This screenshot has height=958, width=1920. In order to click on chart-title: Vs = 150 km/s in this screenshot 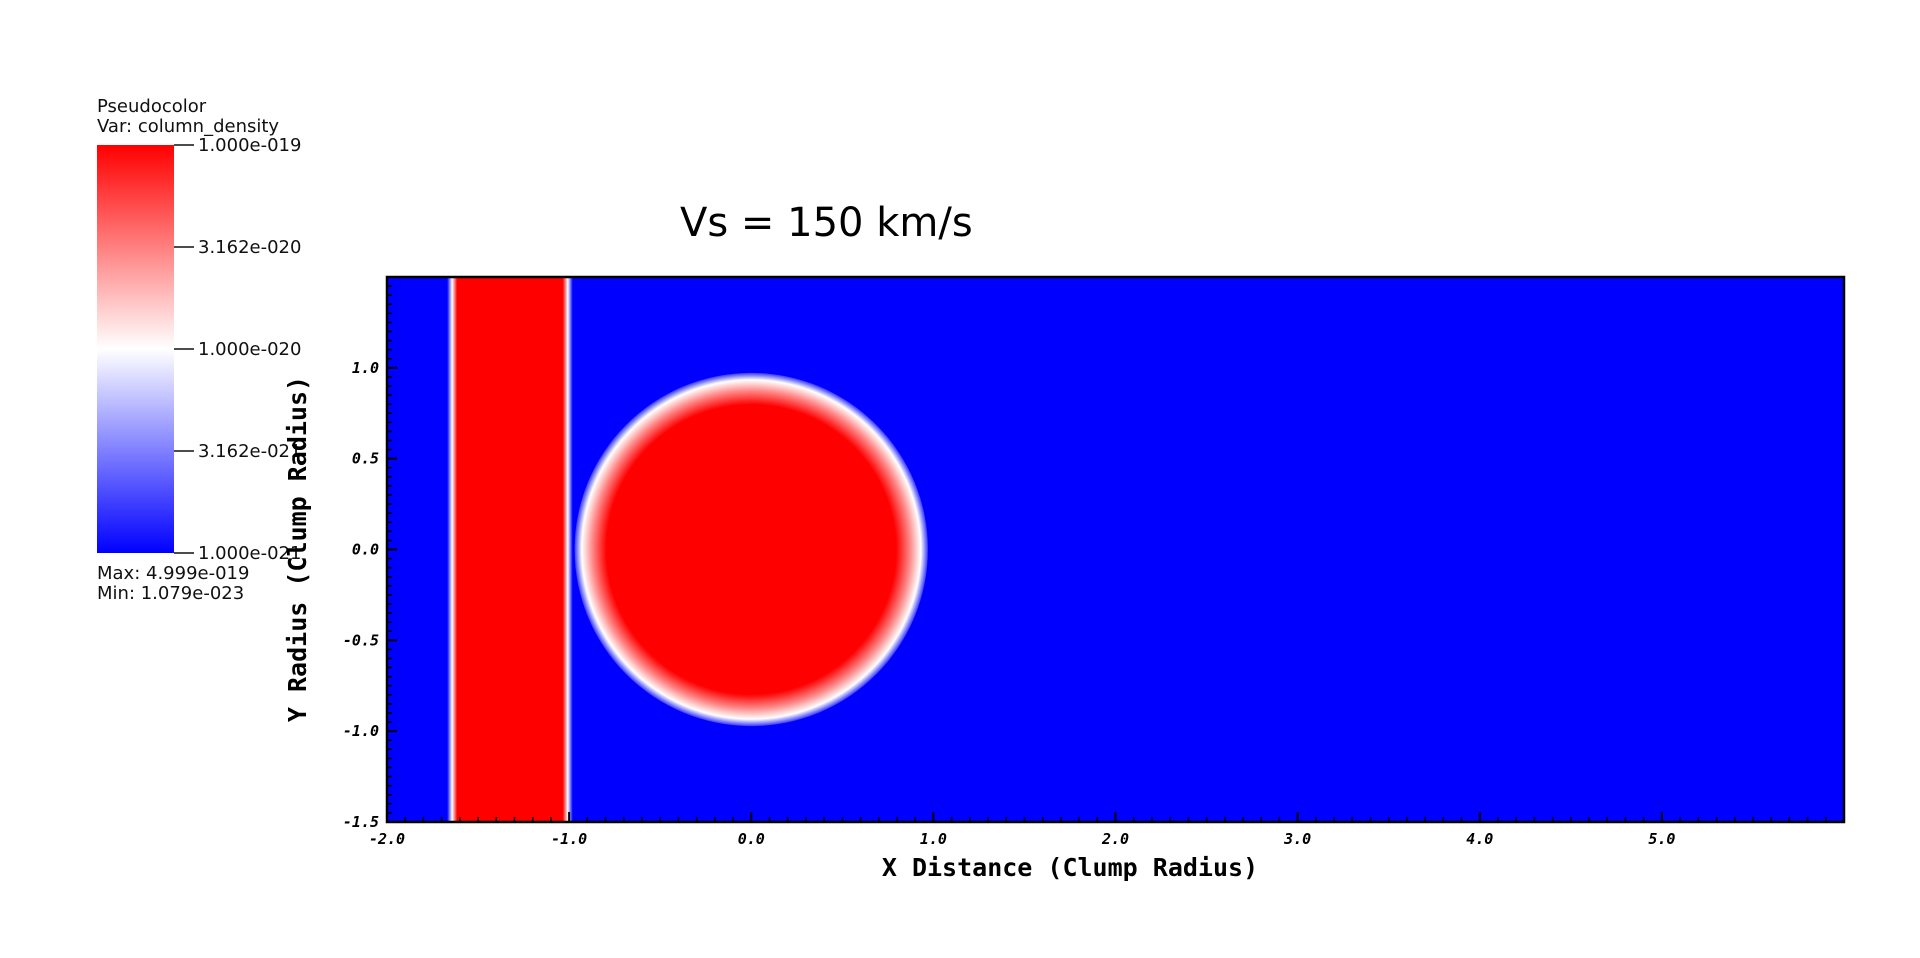, I will do `click(826, 223)`.